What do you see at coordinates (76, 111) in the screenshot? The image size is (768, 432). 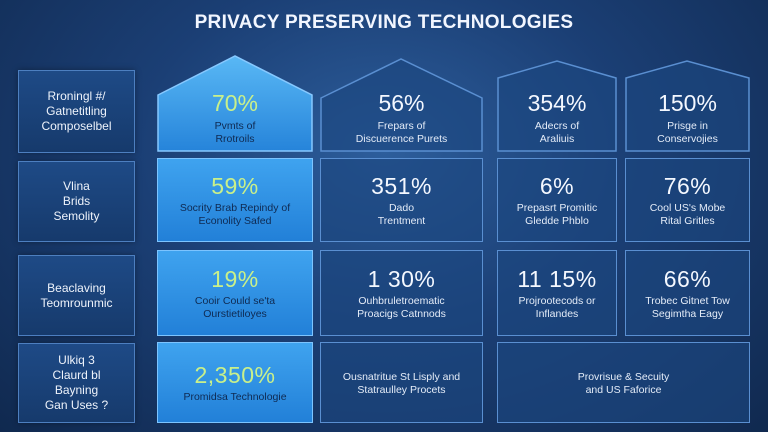 I see `row-label-1: Rroningl #/ Gatnetitling Composelbel` at bounding box center [76, 111].